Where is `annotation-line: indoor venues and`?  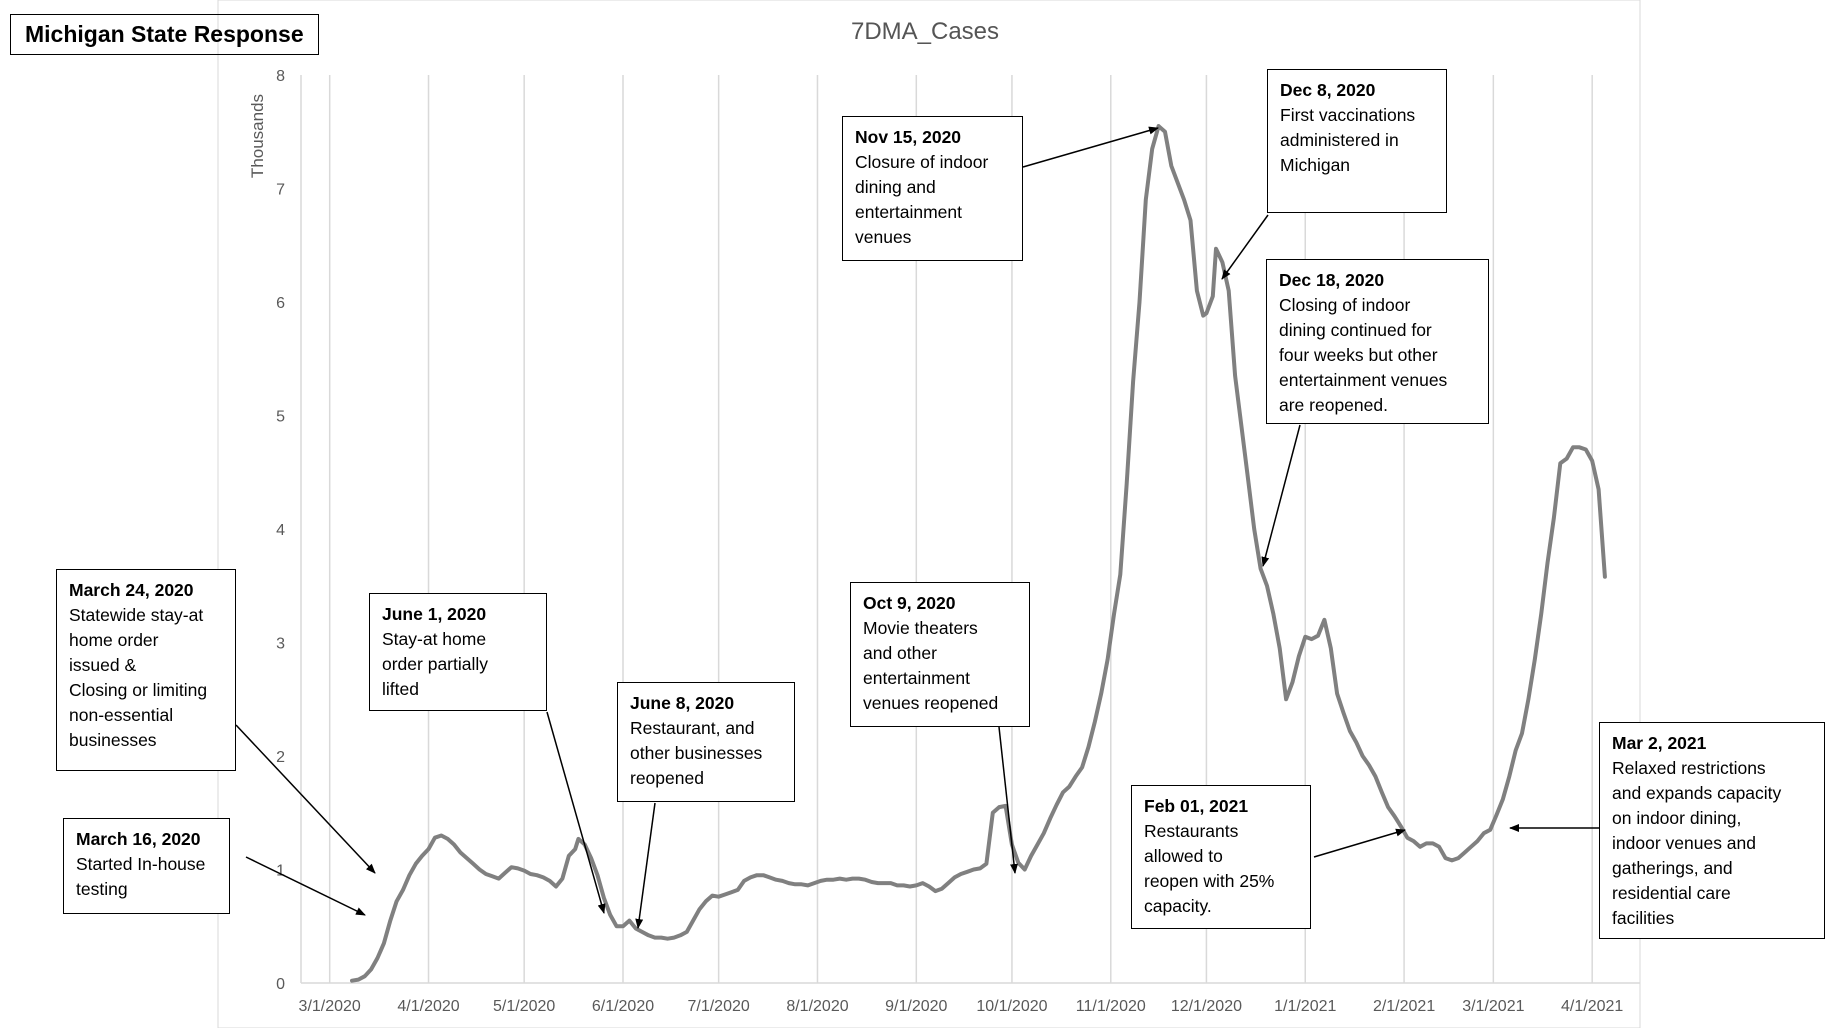 annotation-line: indoor venues and is located at coordinates (1684, 843).